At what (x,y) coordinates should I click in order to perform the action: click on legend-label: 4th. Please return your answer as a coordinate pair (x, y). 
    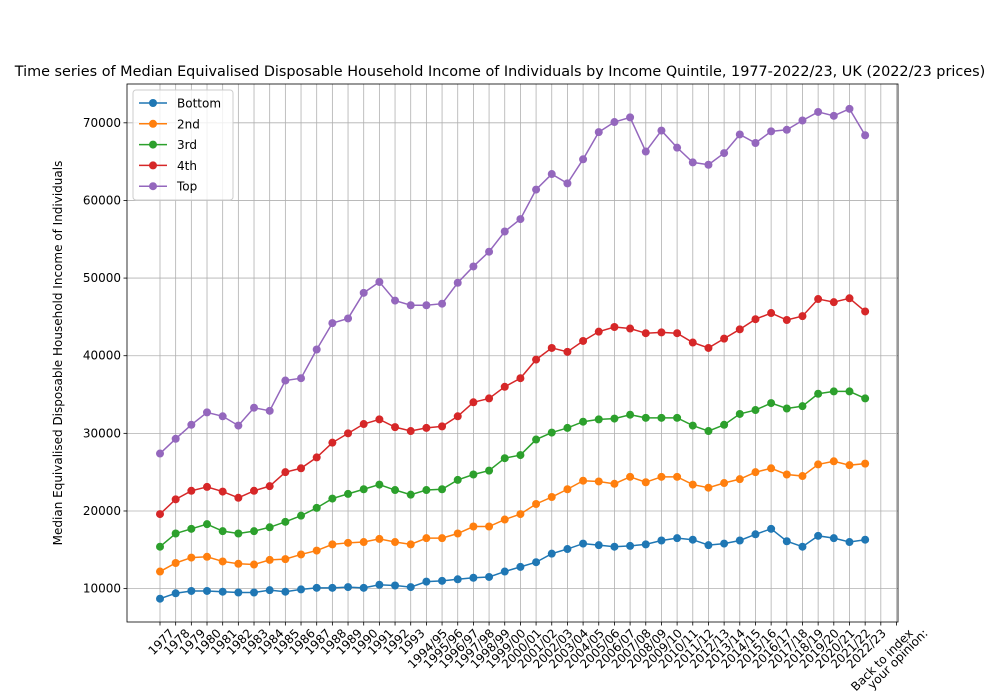
    Looking at the image, I should click on (187, 166).